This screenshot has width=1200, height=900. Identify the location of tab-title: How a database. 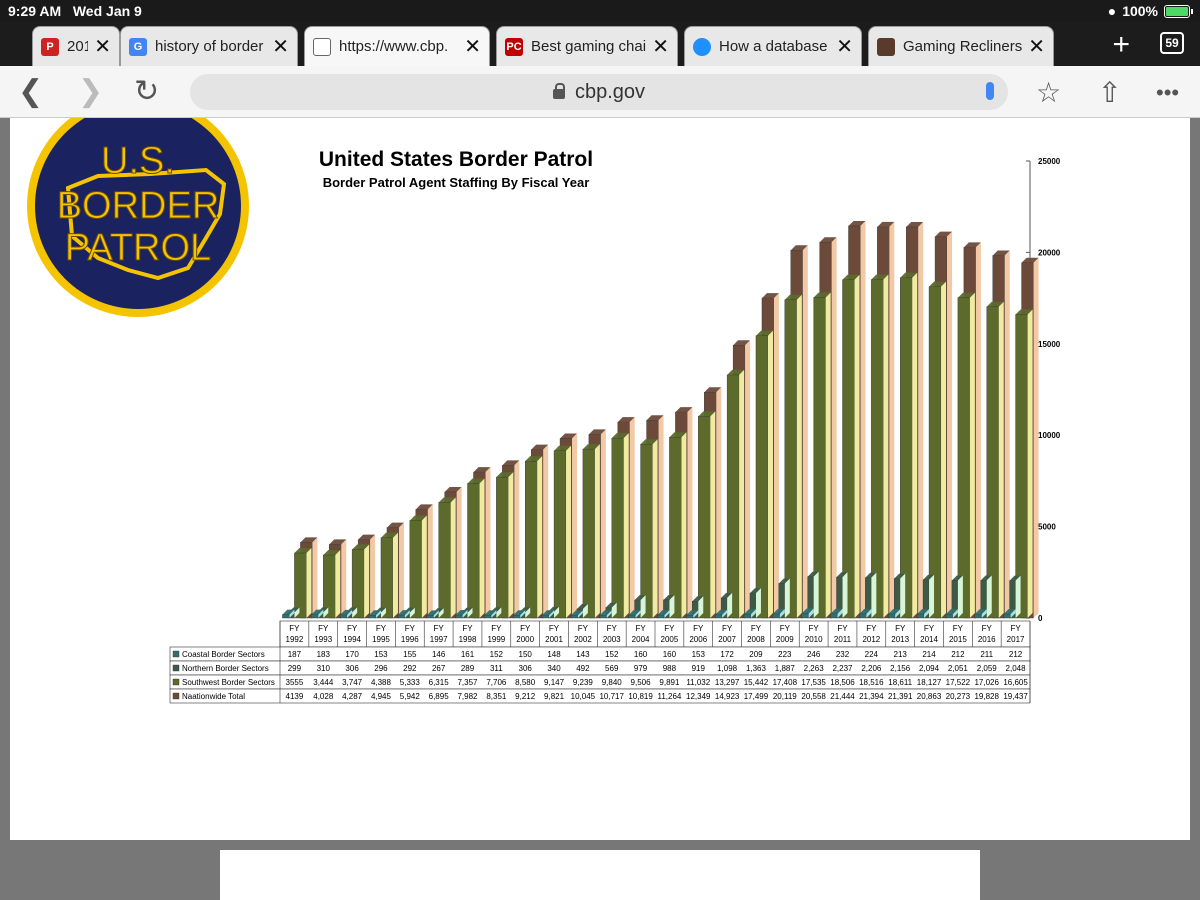
(773, 46).